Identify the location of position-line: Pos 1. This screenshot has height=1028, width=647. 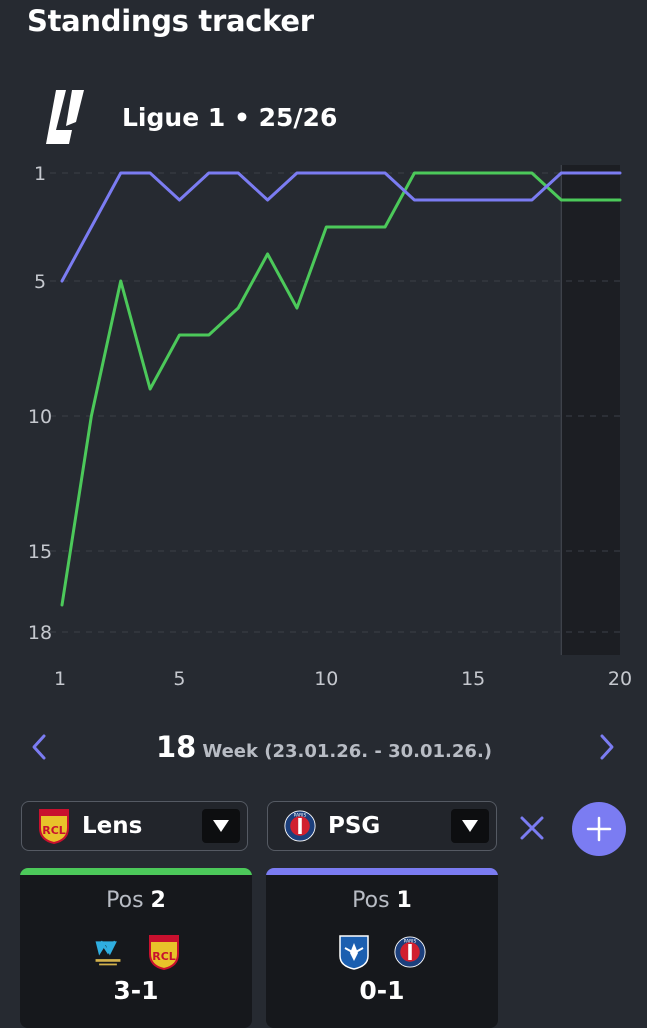
(382, 900).